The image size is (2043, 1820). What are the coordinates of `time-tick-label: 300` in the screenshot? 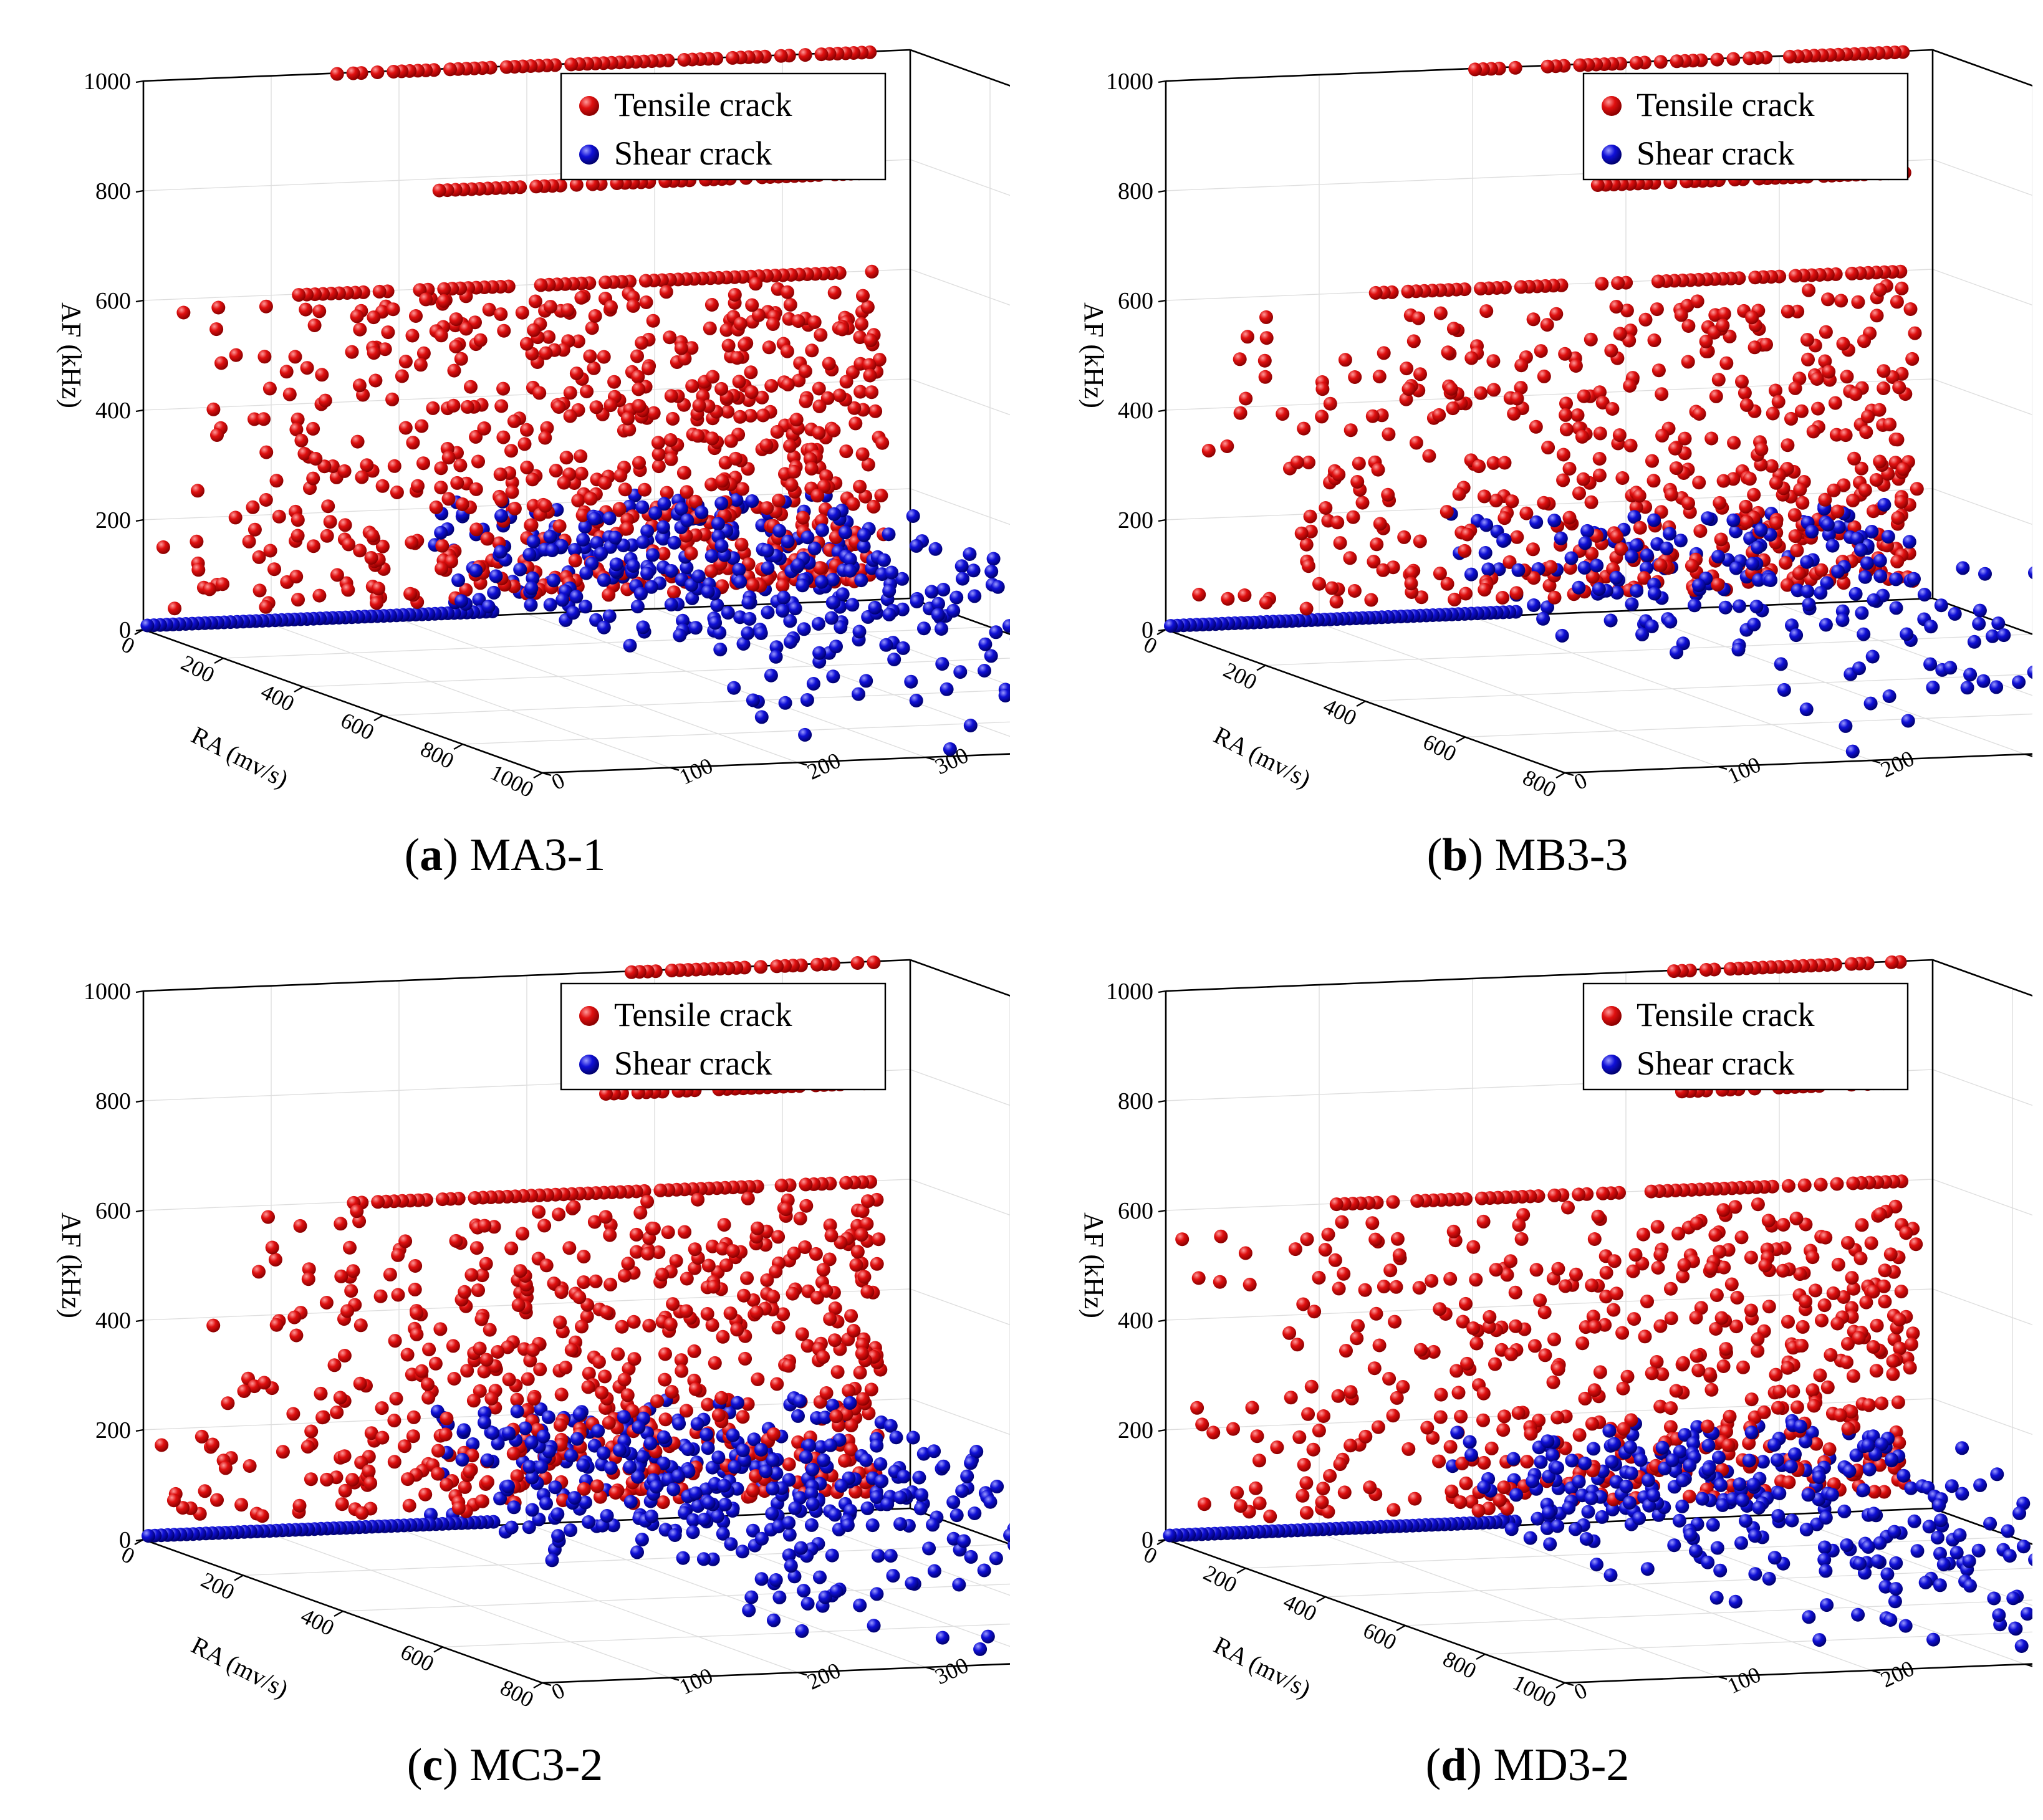 It's located at (2031, 1668).